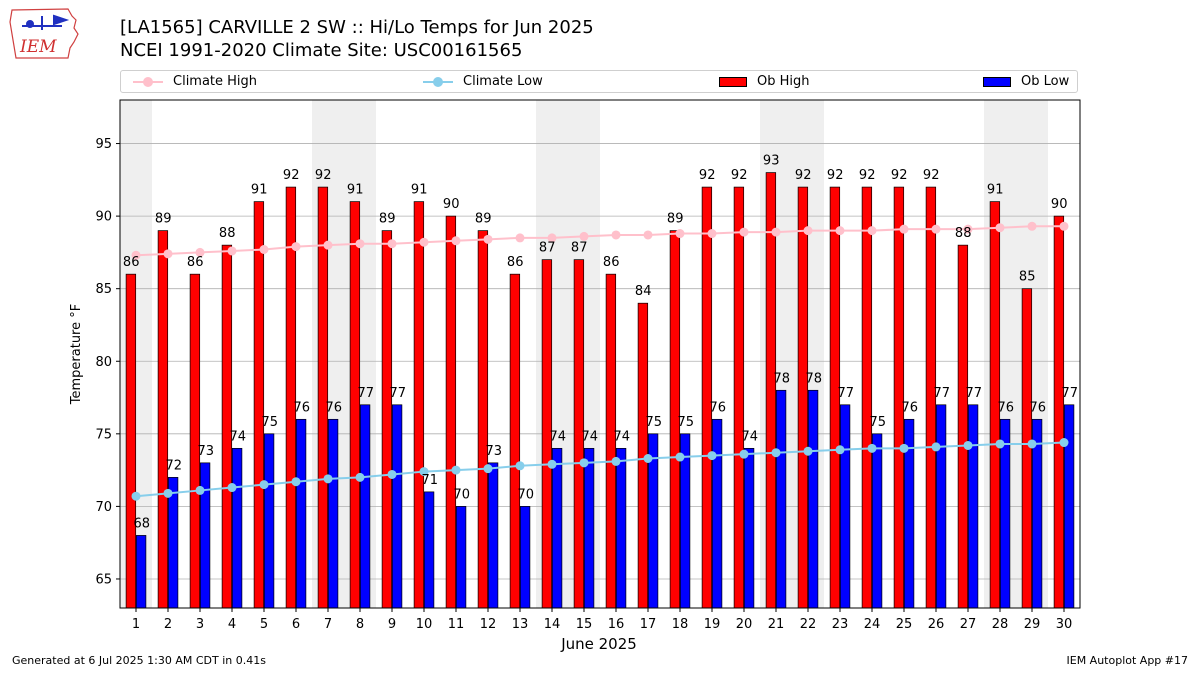  Describe the element at coordinates (1127, 660) in the screenshot. I see `app-credit: IEM Autoplot App #17` at that location.